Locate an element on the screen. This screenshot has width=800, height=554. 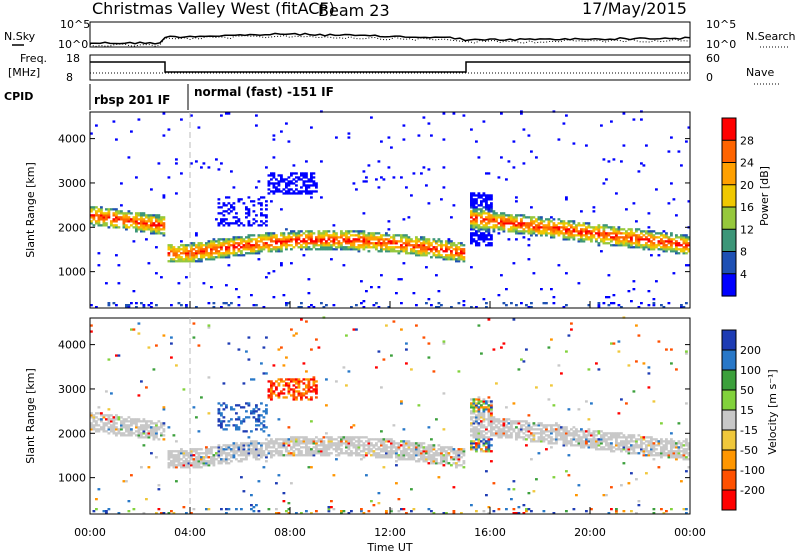
colorbar-segment is located at coordinates (729, 340).